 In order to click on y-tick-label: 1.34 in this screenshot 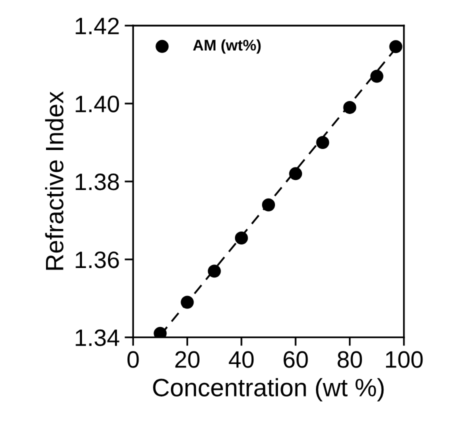, I will do `click(98, 337)`.